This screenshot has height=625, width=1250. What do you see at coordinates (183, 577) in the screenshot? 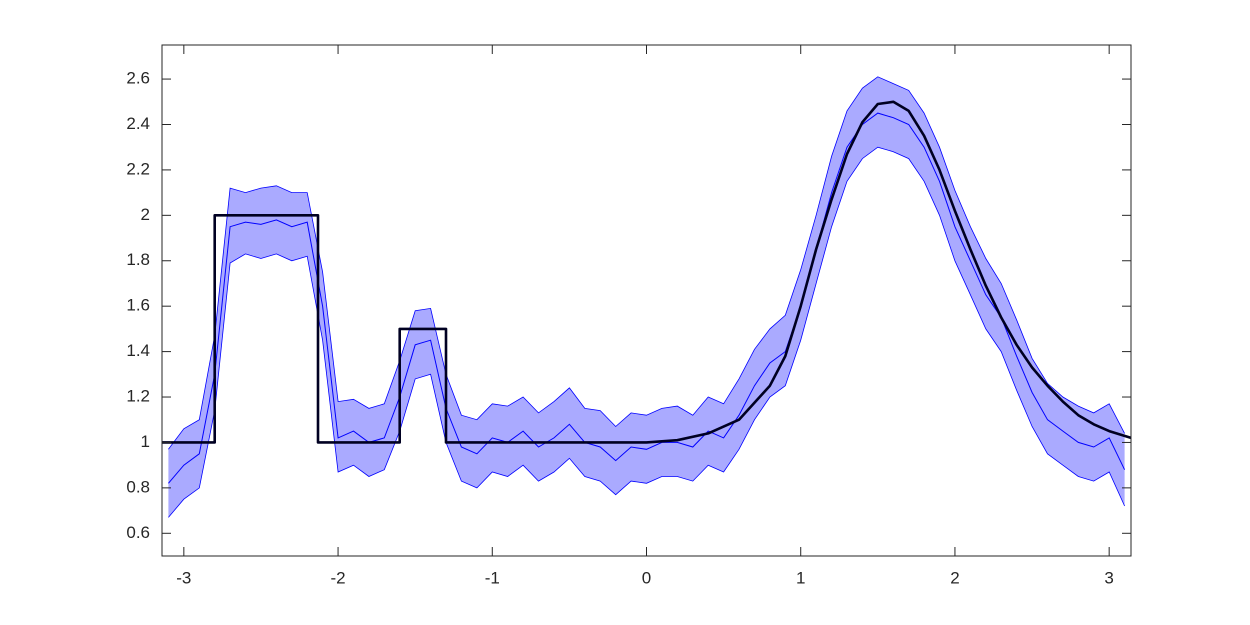
I see `x-tick-label: -3` at bounding box center [183, 577].